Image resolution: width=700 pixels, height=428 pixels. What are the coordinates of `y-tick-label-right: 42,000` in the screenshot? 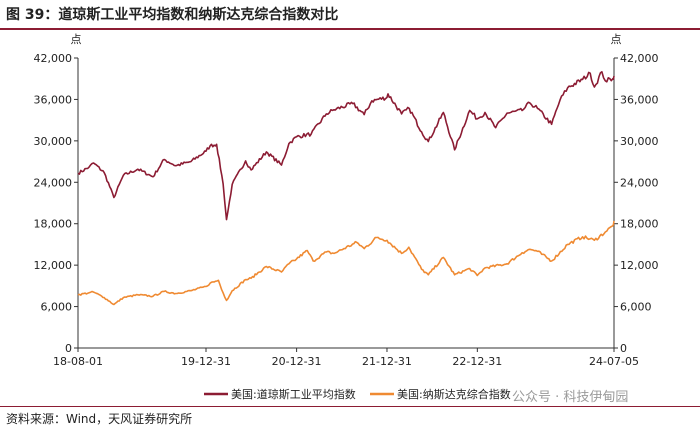 It's located at (639, 58).